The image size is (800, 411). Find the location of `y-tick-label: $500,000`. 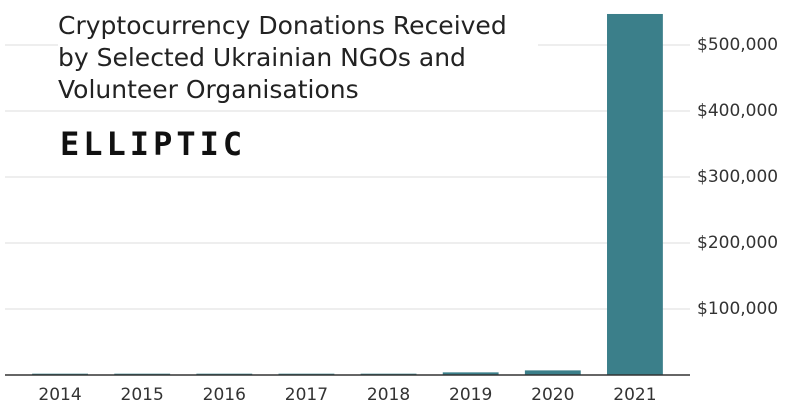

y-tick-label: $500,000 is located at coordinates (737, 45).